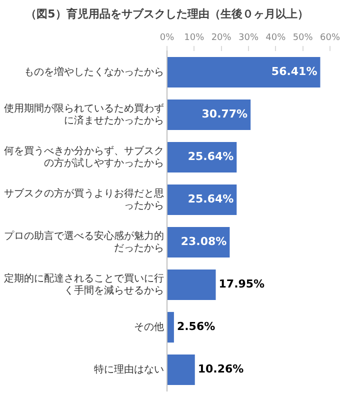 Image resolution: width=344 pixels, height=400 pixels. I want to click on y-tick-label: その他, so click(149, 326).